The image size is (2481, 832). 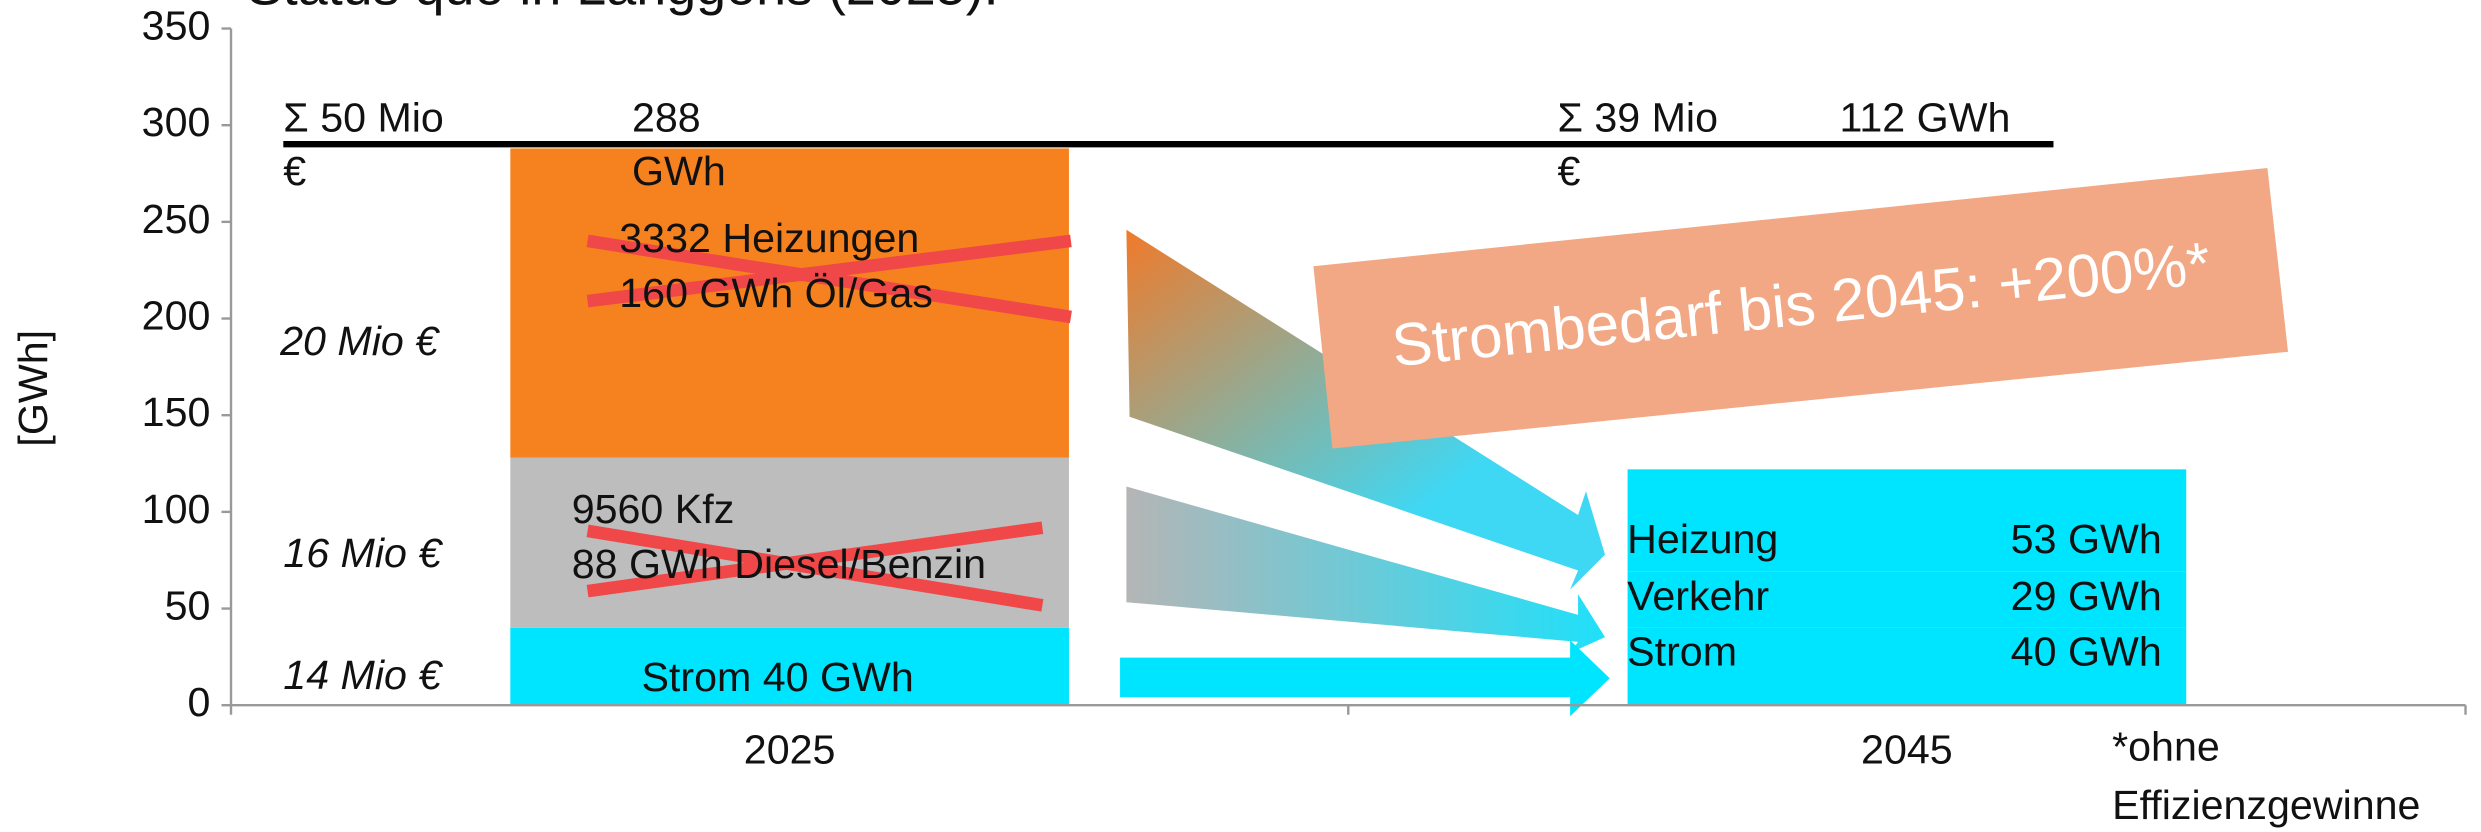 What do you see at coordinates (653, 509) in the screenshot?
I see `annotation: 9560 Kfz` at bounding box center [653, 509].